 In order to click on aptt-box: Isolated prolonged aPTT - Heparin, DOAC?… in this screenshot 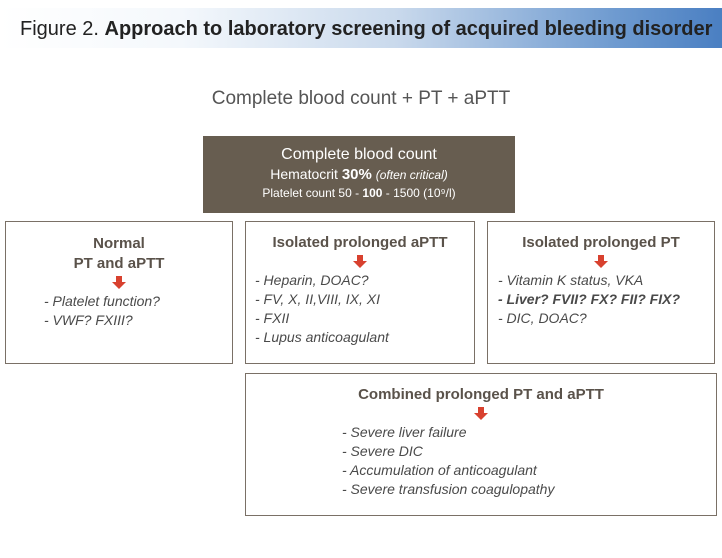, I will do `click(360, 292)`.